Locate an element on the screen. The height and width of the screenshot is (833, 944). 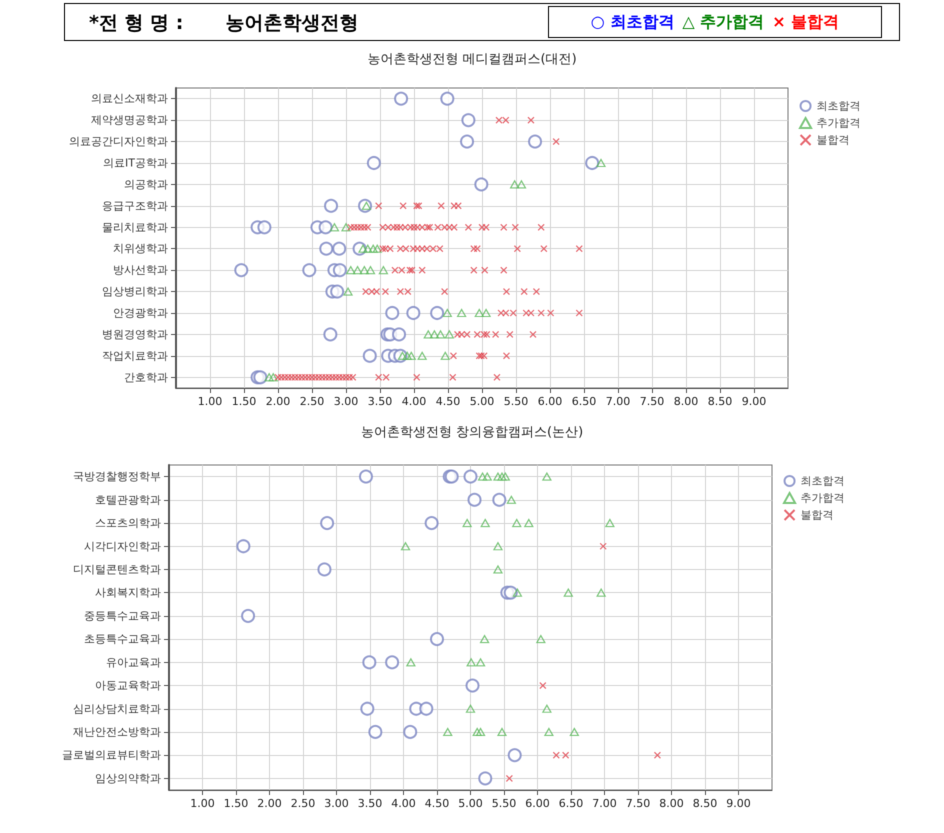
y-tick-label: 의료IT공학과 is located at coordinates (135, 163).